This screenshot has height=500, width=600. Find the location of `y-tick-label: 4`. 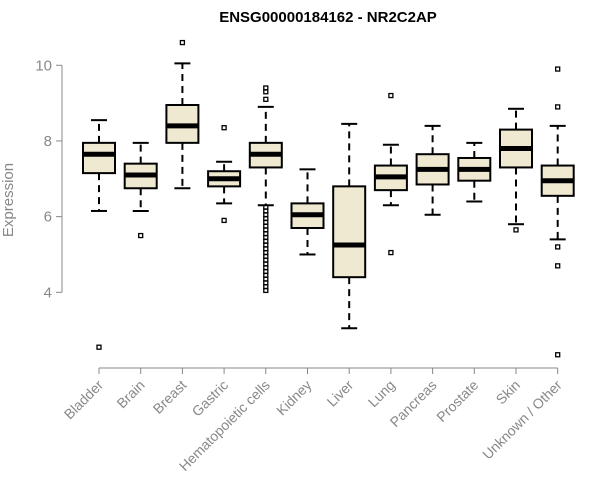

y-tick-label: 4 is located at coordinates (48, 292).